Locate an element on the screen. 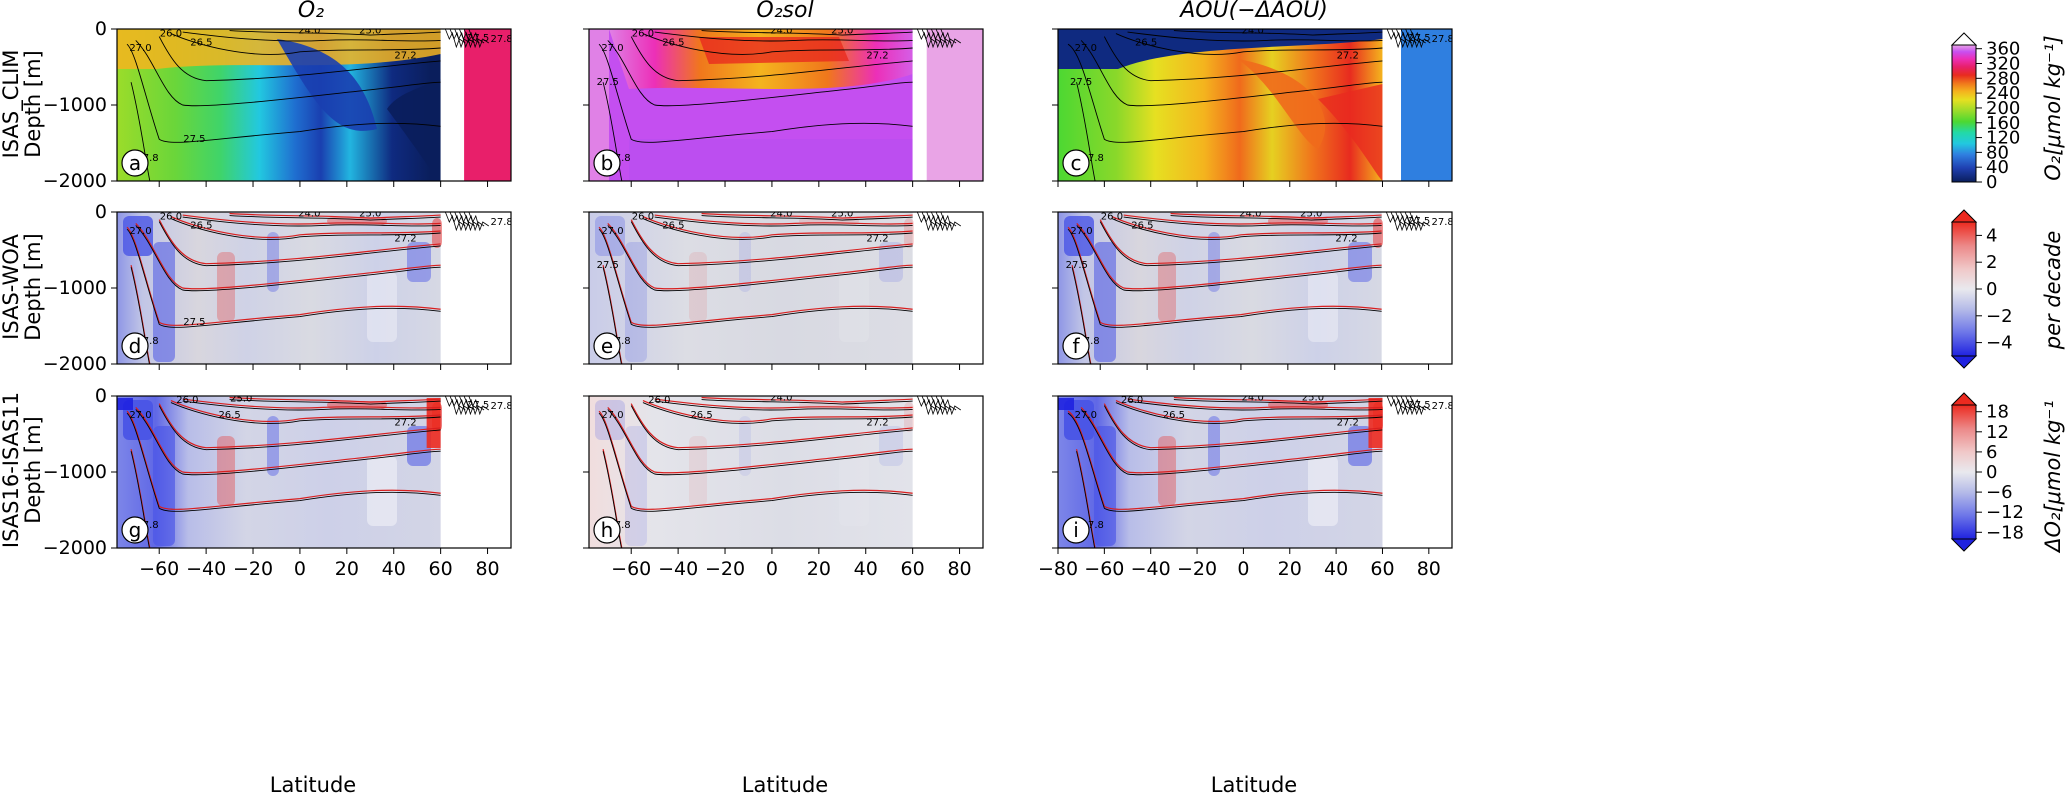 Image resolution: width=2067 pixels, height=797 pixels. row-label-3: ISAS16-ISAS11 is located at coordinates (11, 470).